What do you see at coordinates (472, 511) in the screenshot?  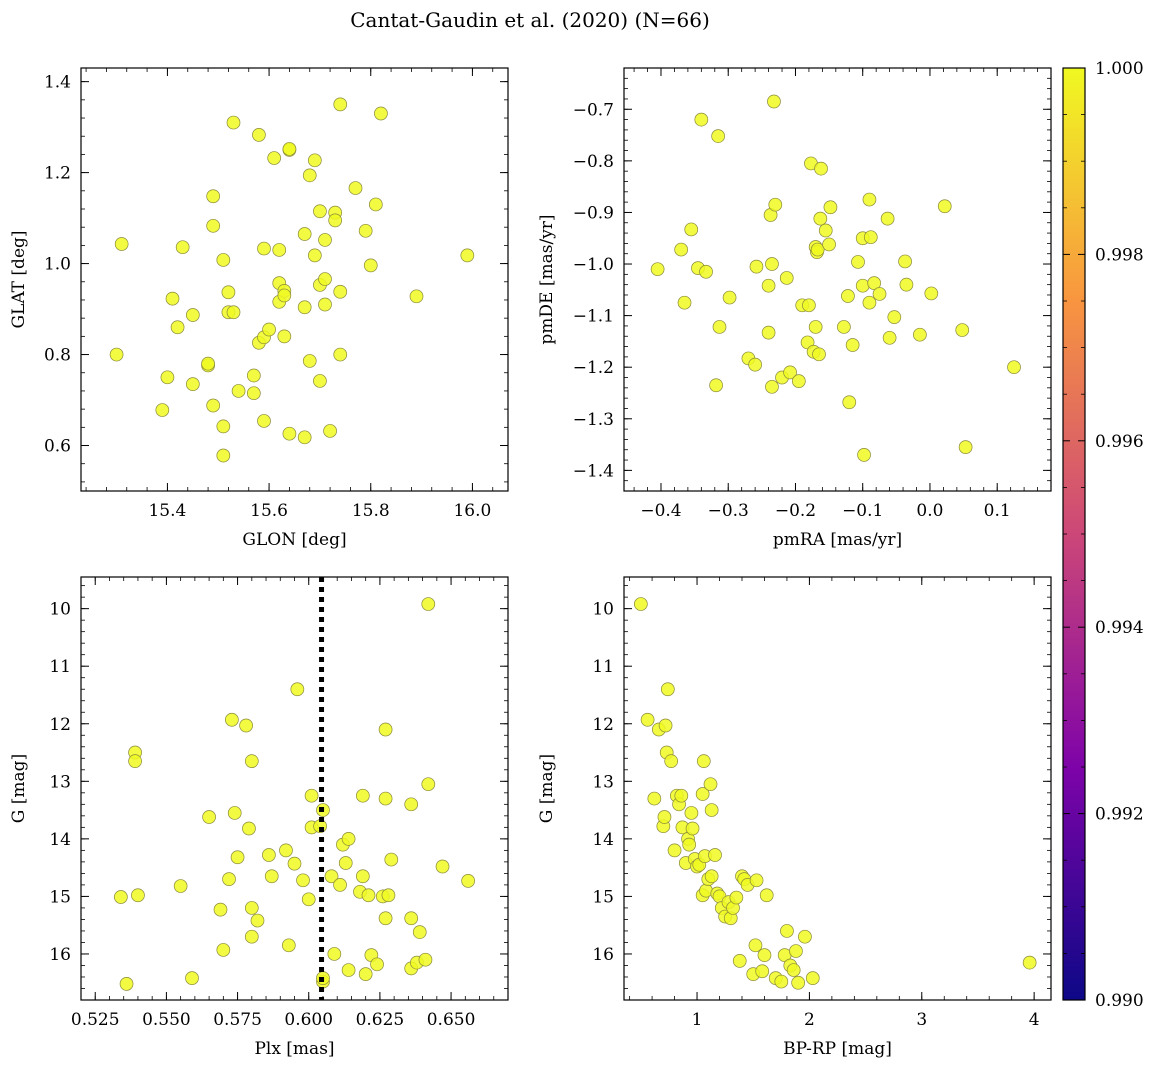 I see `x-tick-label: 16.0` at bounding box center [472, 511].